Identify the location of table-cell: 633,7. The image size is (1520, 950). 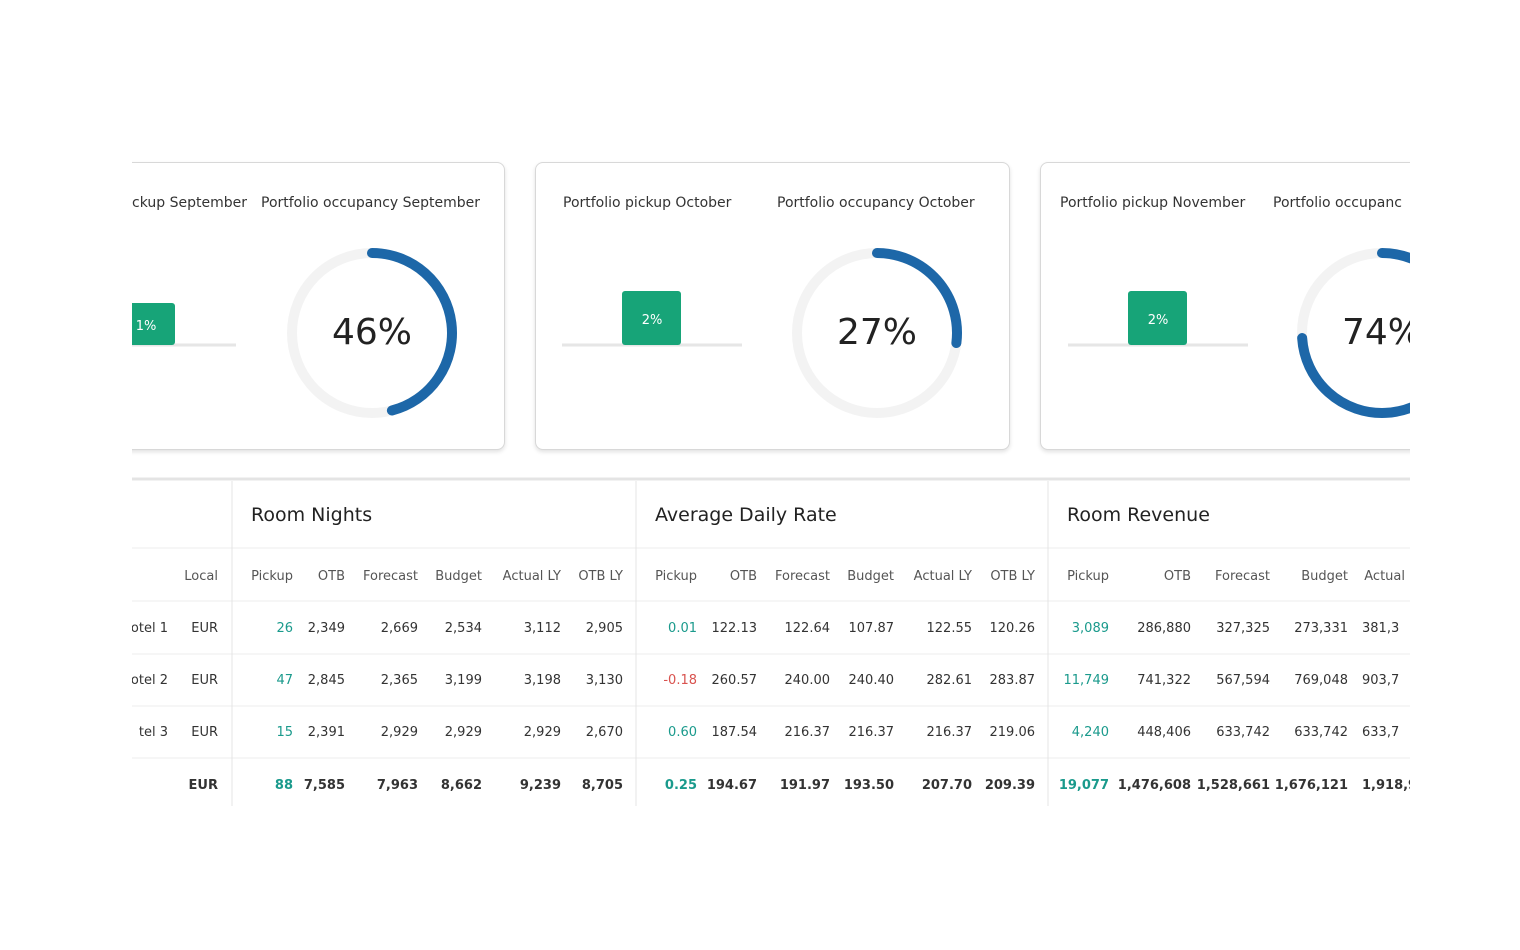
(1381, 732).